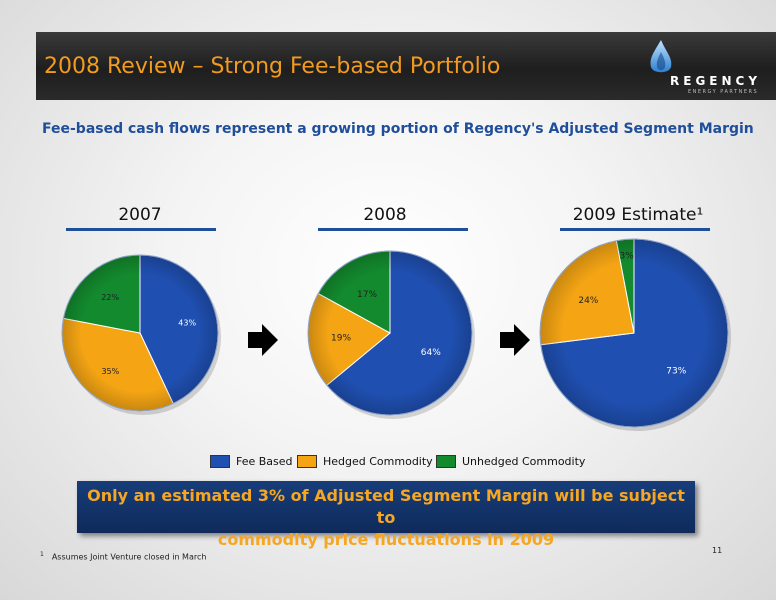 The height and width of the screenshot is (600, 776). I want to click on legend-fee-based: Fee Based, so click(251, 461).